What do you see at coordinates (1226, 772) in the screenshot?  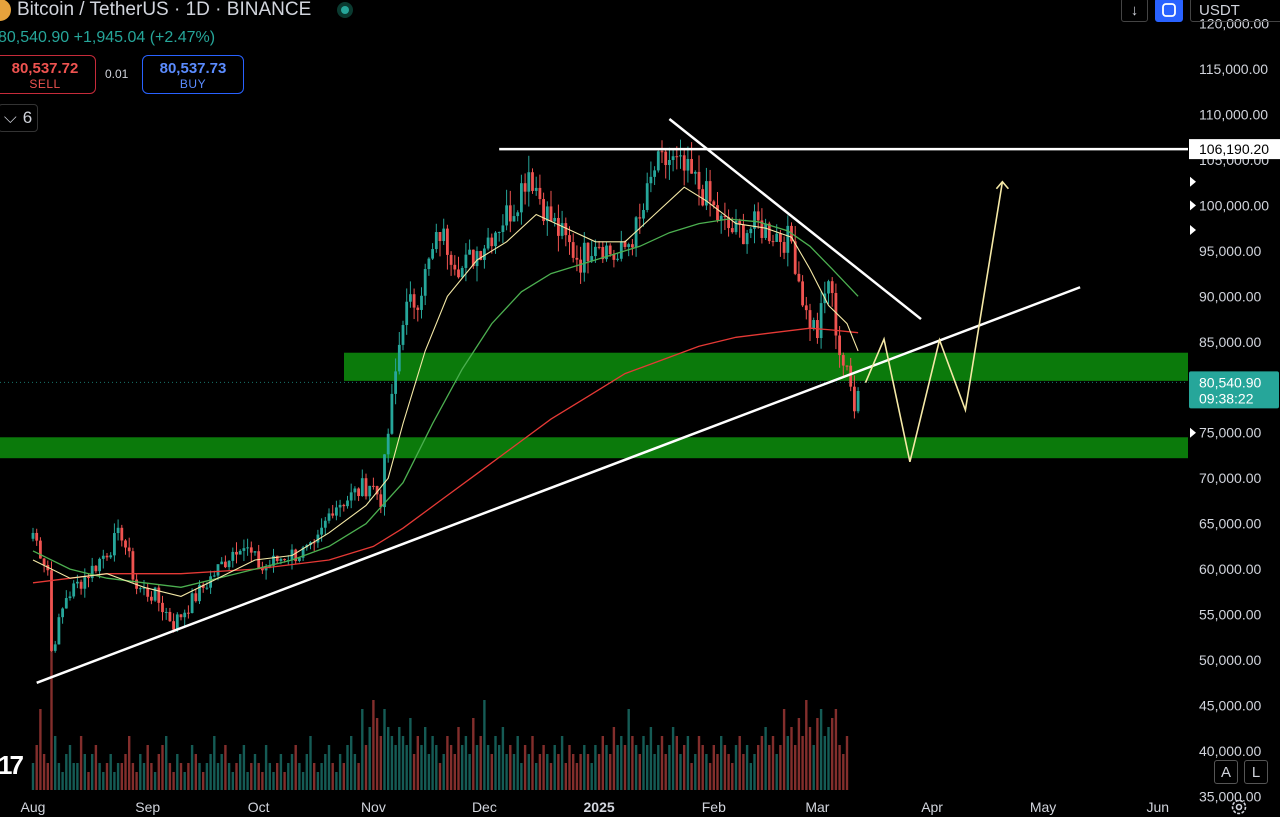 I see `auto-scale-button: A` at bounding box center [1226, 772].